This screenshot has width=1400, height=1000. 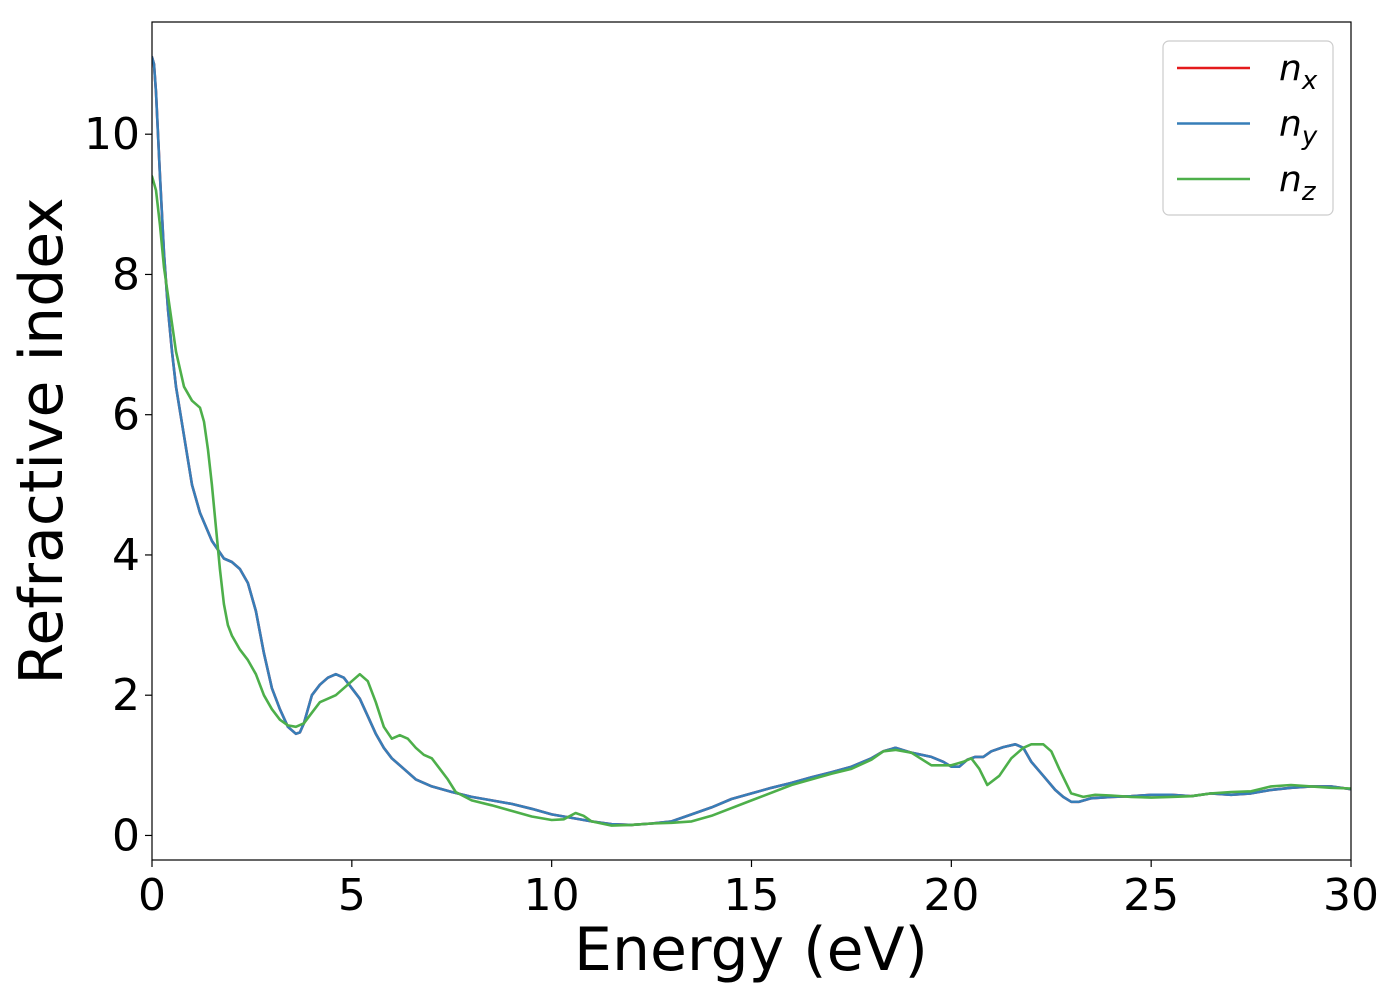 I want to click on legend-label-n-y: ny, so click(x=1298, y=128).